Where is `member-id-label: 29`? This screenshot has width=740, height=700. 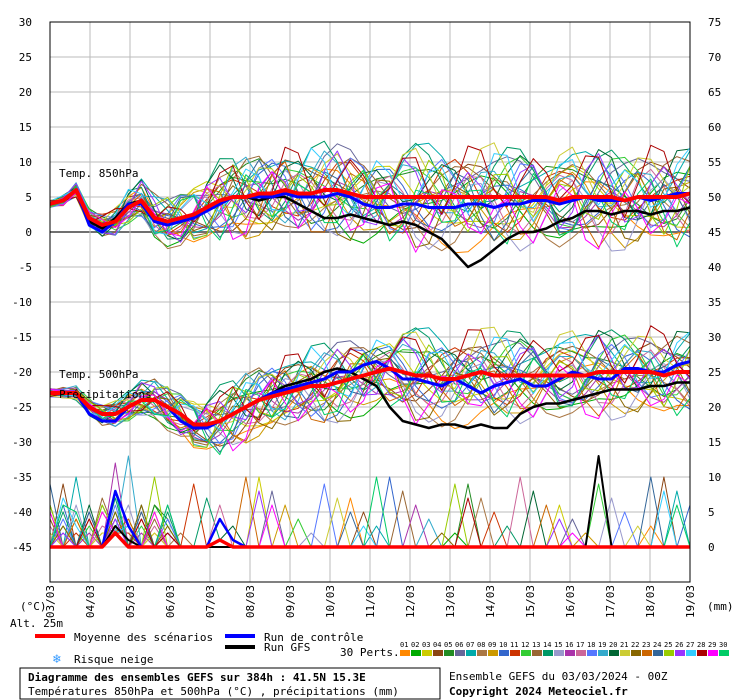
member-id-label: 29 is located at coordinates (712, 645).